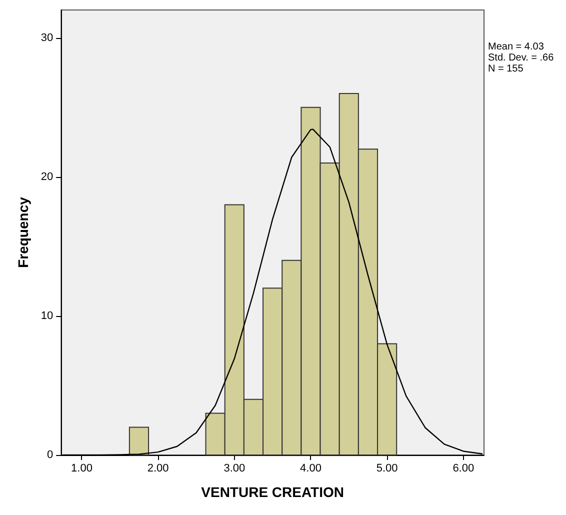  I want to click on y-tick-label: 0, so click(50, 455).